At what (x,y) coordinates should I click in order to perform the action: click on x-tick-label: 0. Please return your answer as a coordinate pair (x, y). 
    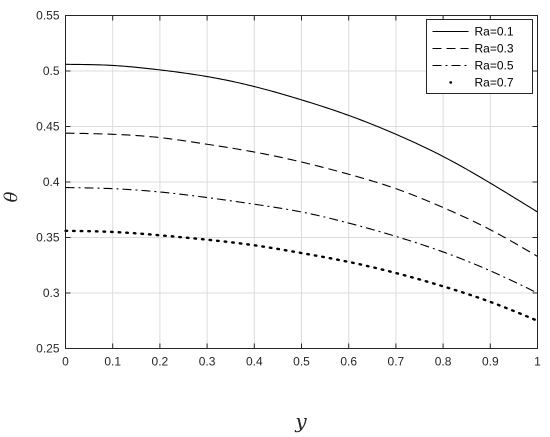
    Looking at the image, I should click on (65, 362).